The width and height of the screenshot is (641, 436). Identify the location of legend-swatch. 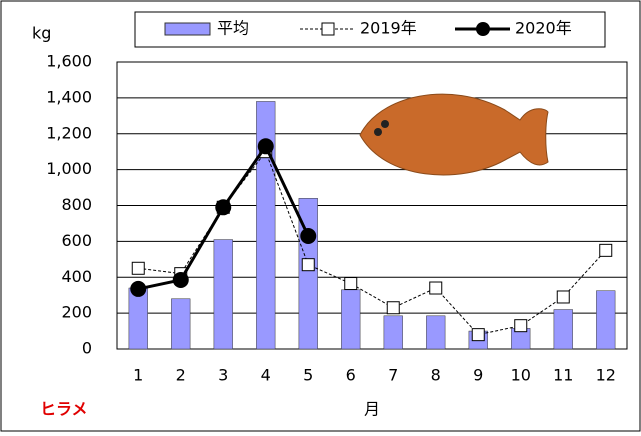
(187, 29).